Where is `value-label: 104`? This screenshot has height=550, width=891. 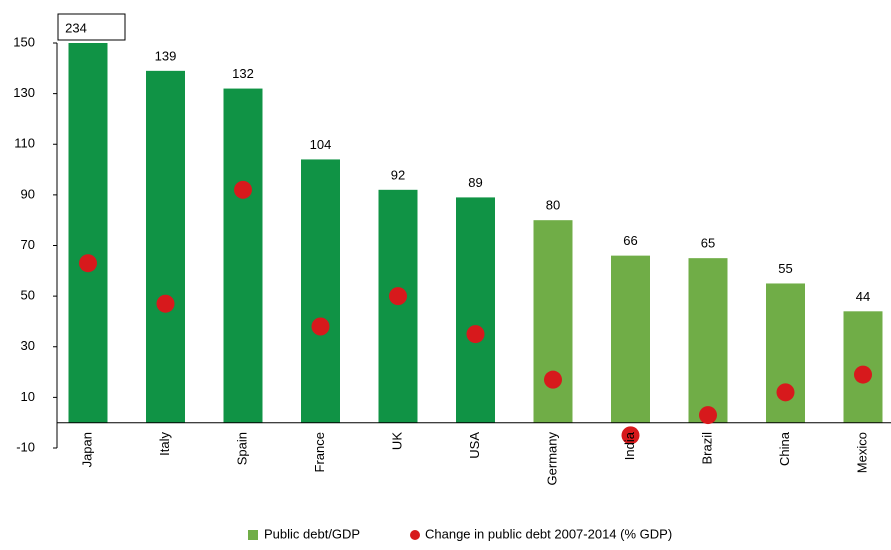
value-label: 104 is located at coordinates (321, 144).